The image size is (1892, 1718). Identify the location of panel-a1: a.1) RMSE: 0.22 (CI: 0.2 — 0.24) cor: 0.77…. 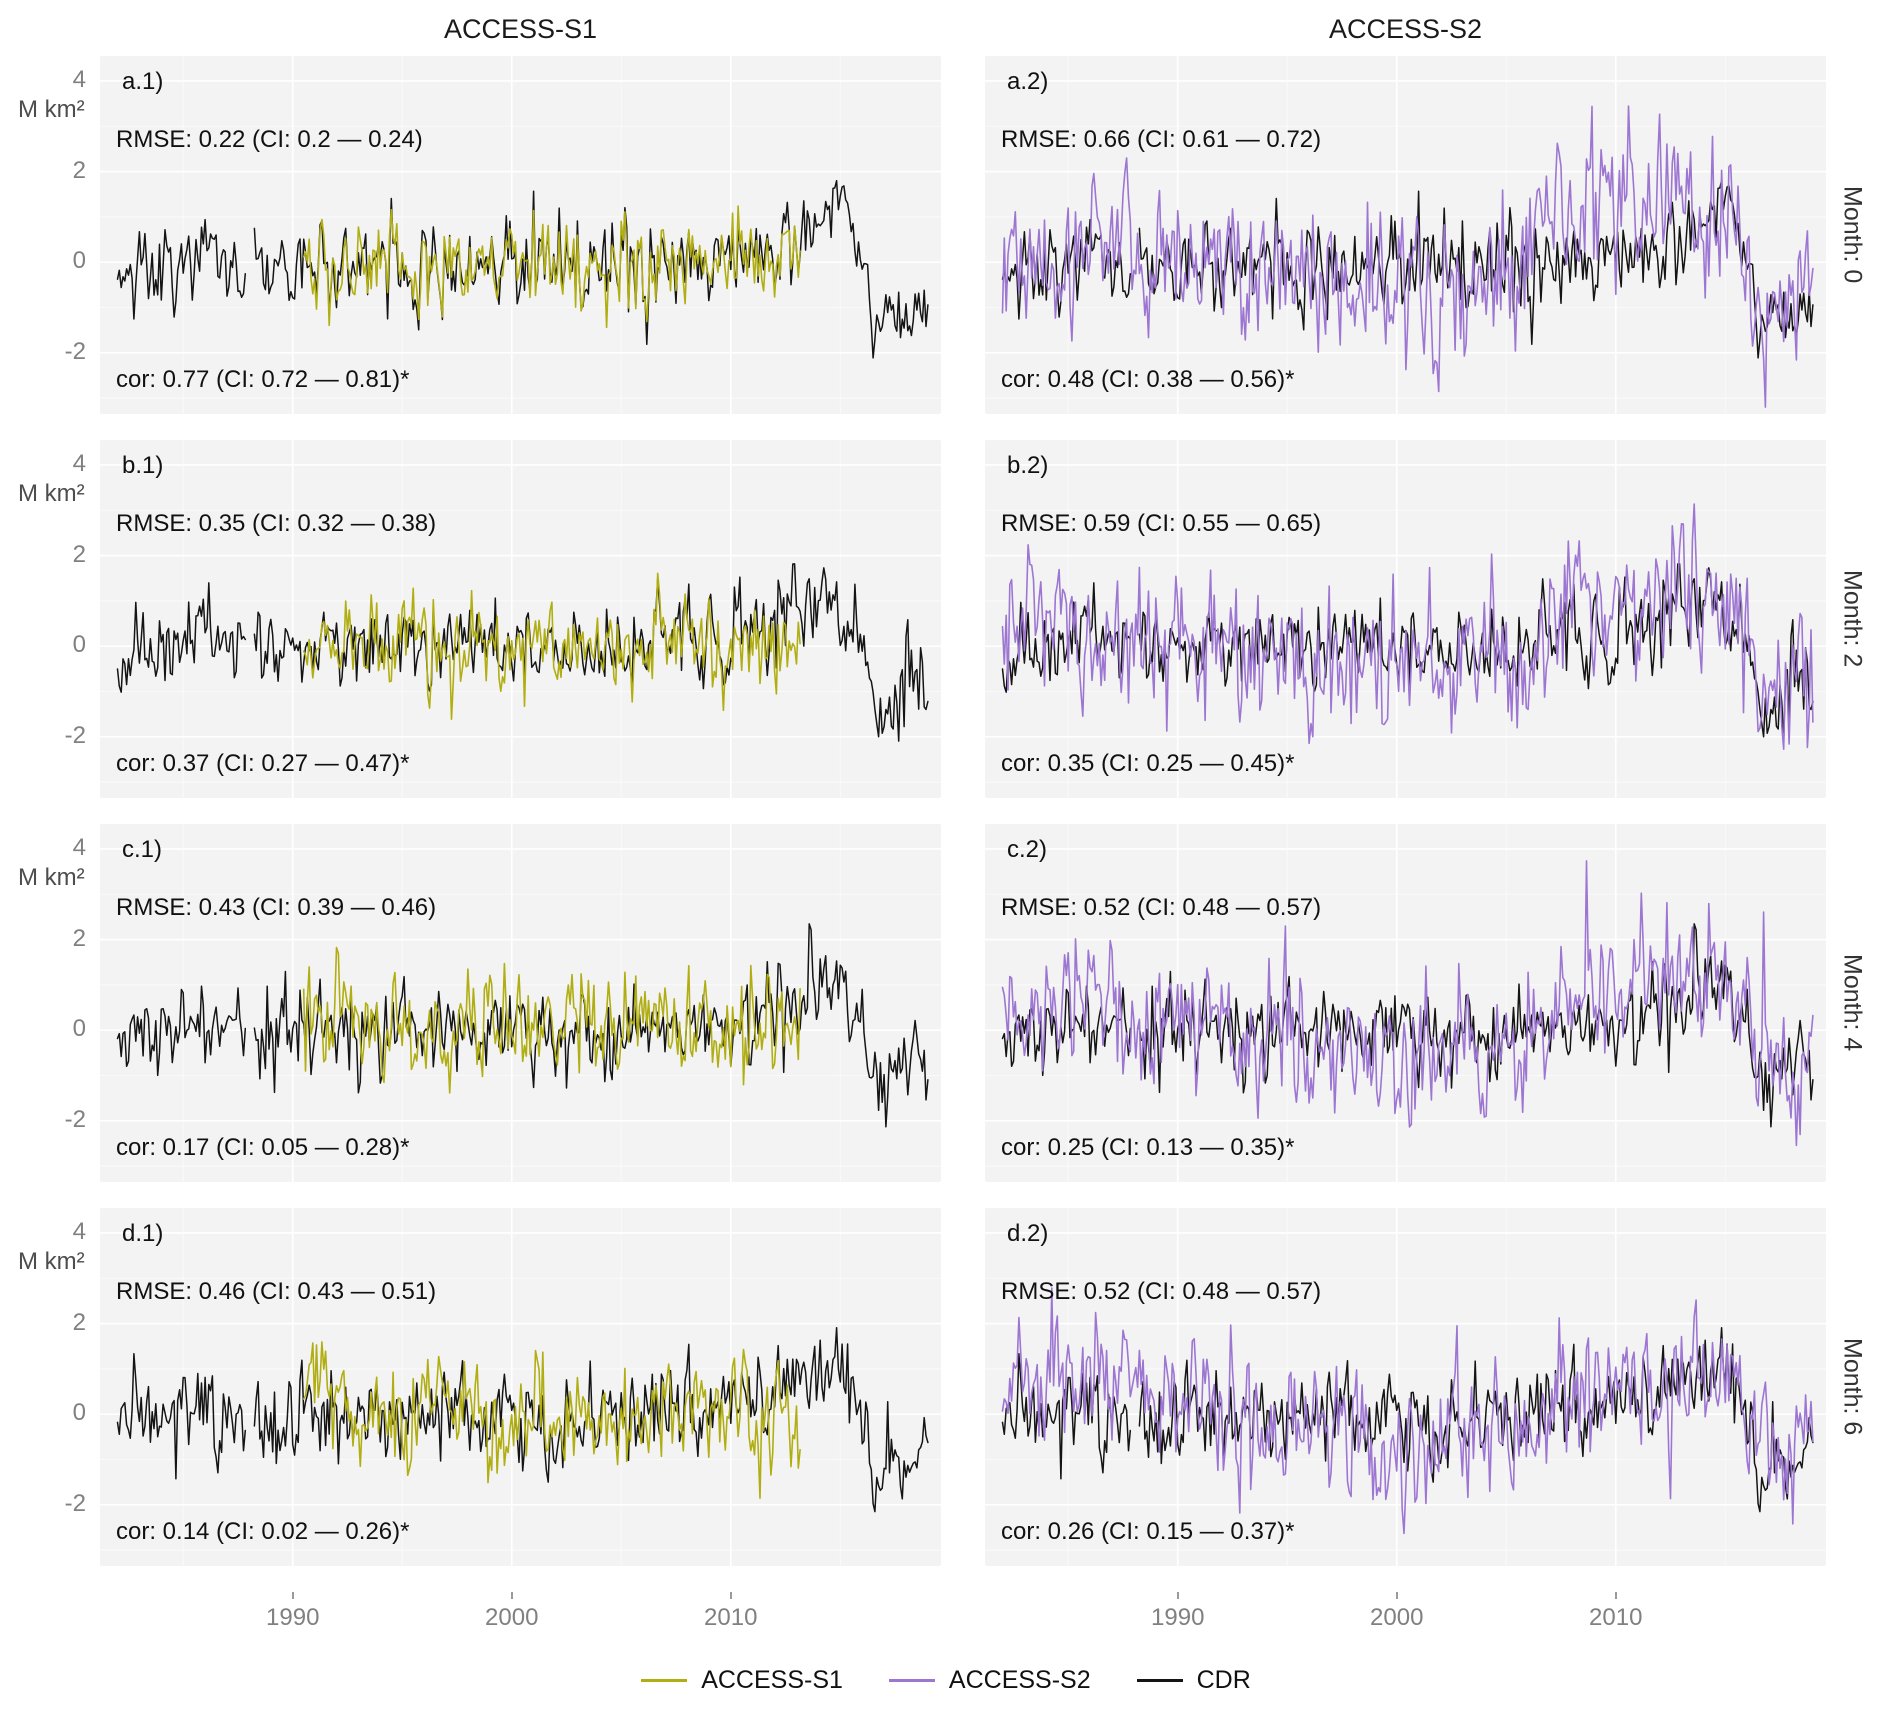
(520, 235).